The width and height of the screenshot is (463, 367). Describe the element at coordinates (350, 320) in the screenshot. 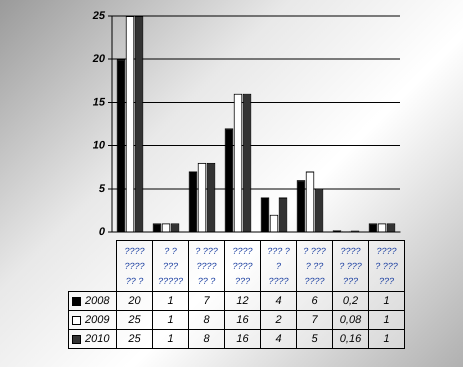

I see `data-label: 0,08` at that location.